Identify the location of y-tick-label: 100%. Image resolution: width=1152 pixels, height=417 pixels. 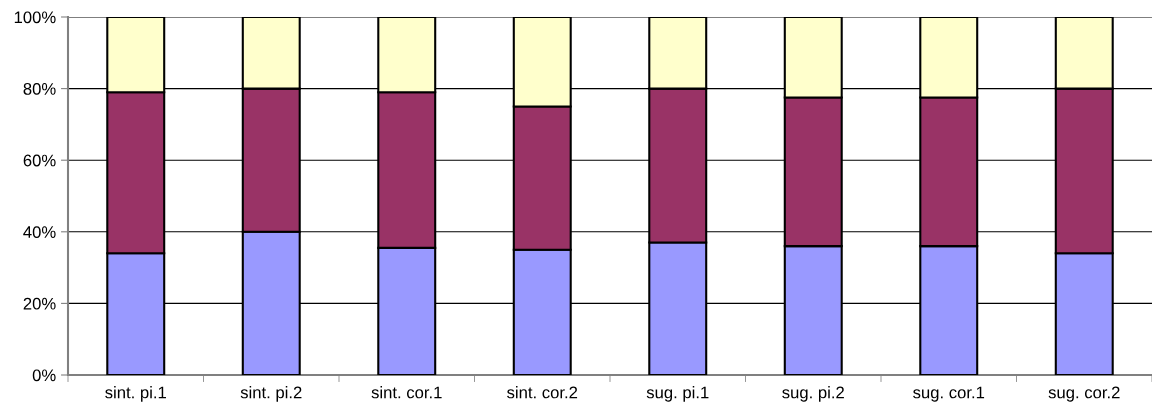
(35, 17).